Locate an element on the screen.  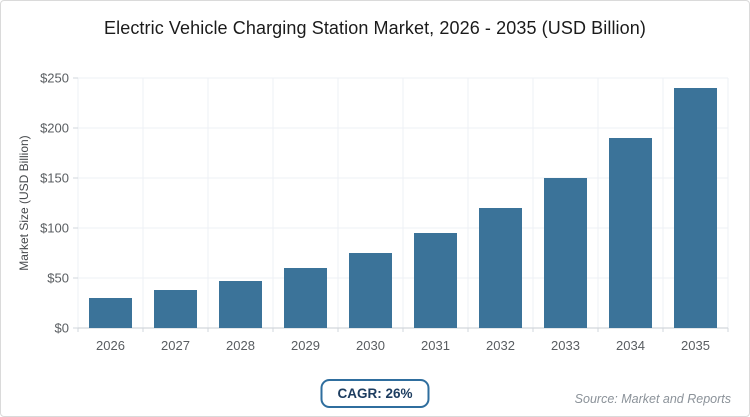
bar-2034 is located at coordinates (630, 233).